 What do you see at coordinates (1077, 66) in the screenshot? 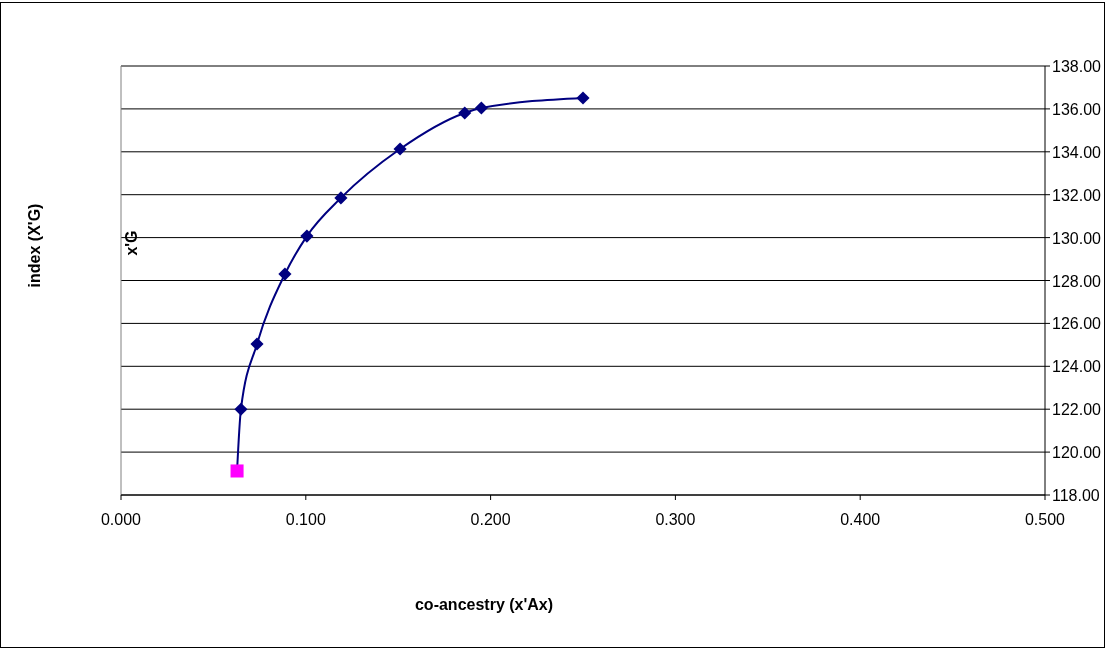
I see `y-tick-label: 138.00` at bounding box center [1077, 66].